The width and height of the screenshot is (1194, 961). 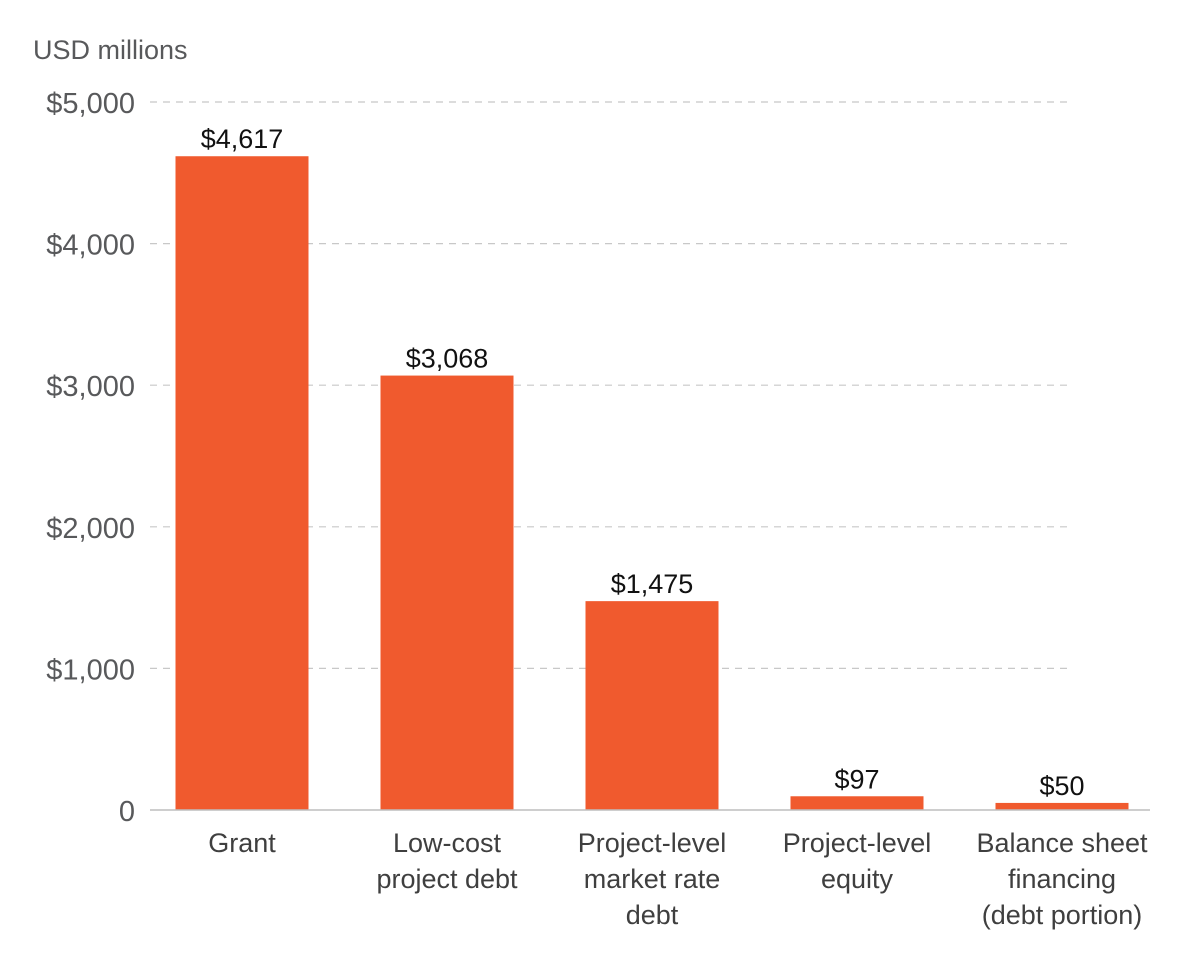 What do you see at coordinates (90, 387) in the screenshot?
I see `y-tick-label: $3,000` at bounding box center [90, 387].